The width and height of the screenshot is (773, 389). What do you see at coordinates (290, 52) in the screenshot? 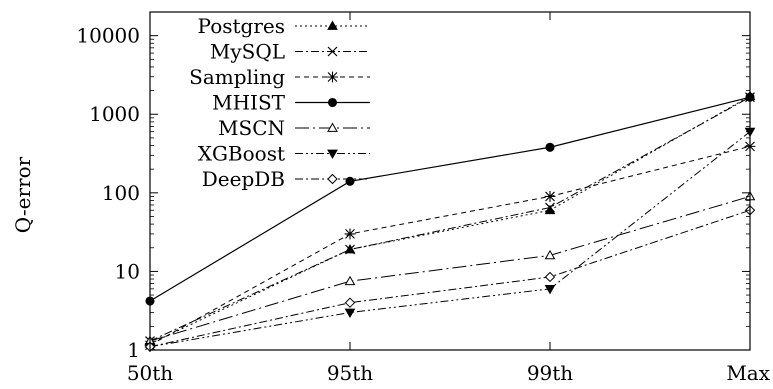
I see `legend-mysql: MySQL` at bounding box center [290, 52].